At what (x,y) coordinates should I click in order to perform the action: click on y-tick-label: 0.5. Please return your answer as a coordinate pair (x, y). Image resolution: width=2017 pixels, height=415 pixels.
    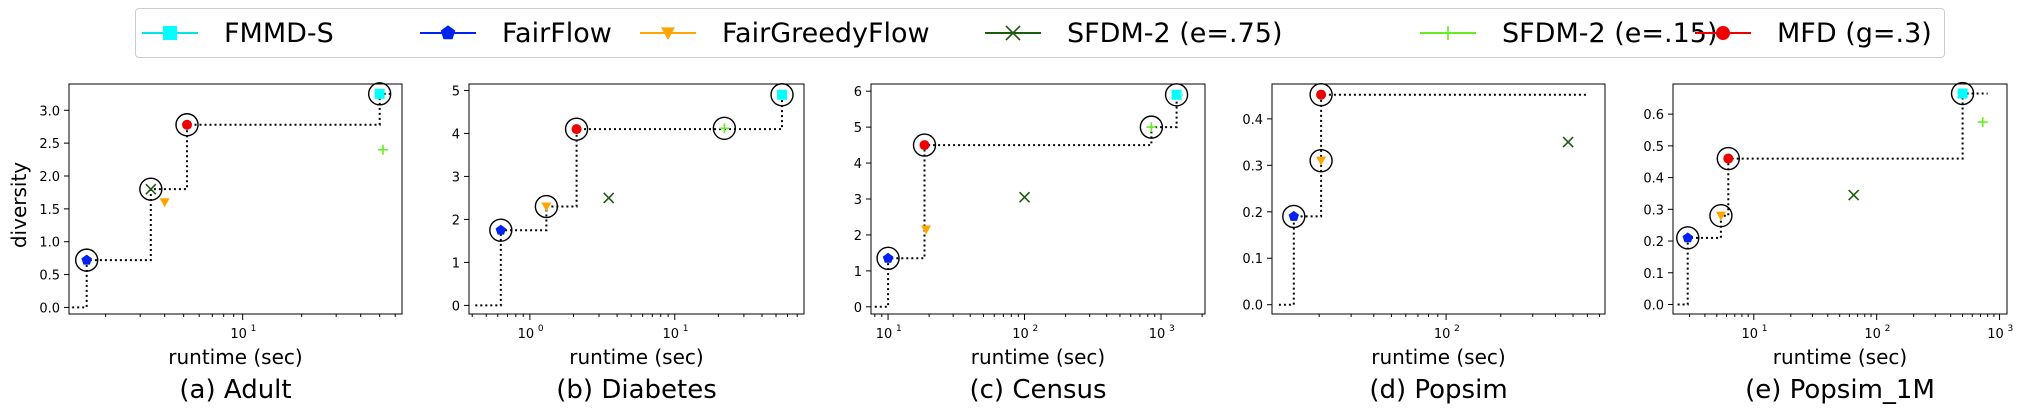
    Looking at the image, I should click on (1653, 147).